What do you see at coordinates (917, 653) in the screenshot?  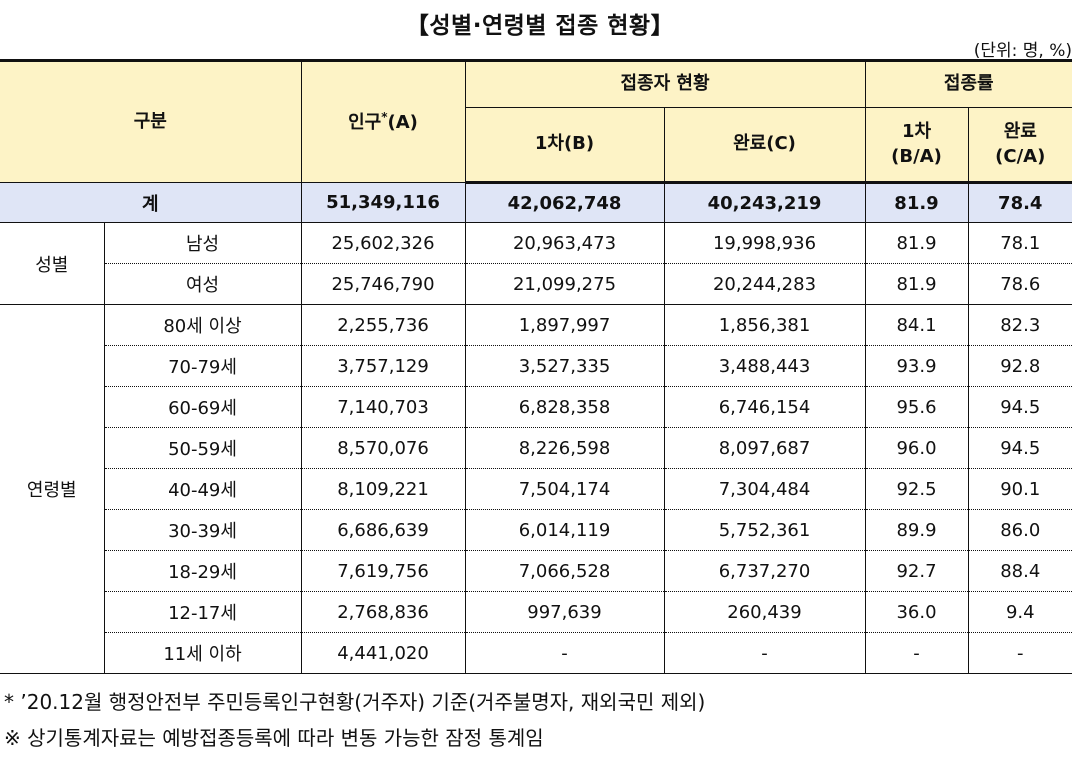 I see `cell-rate-first: -` at bounding box center [917, 653].